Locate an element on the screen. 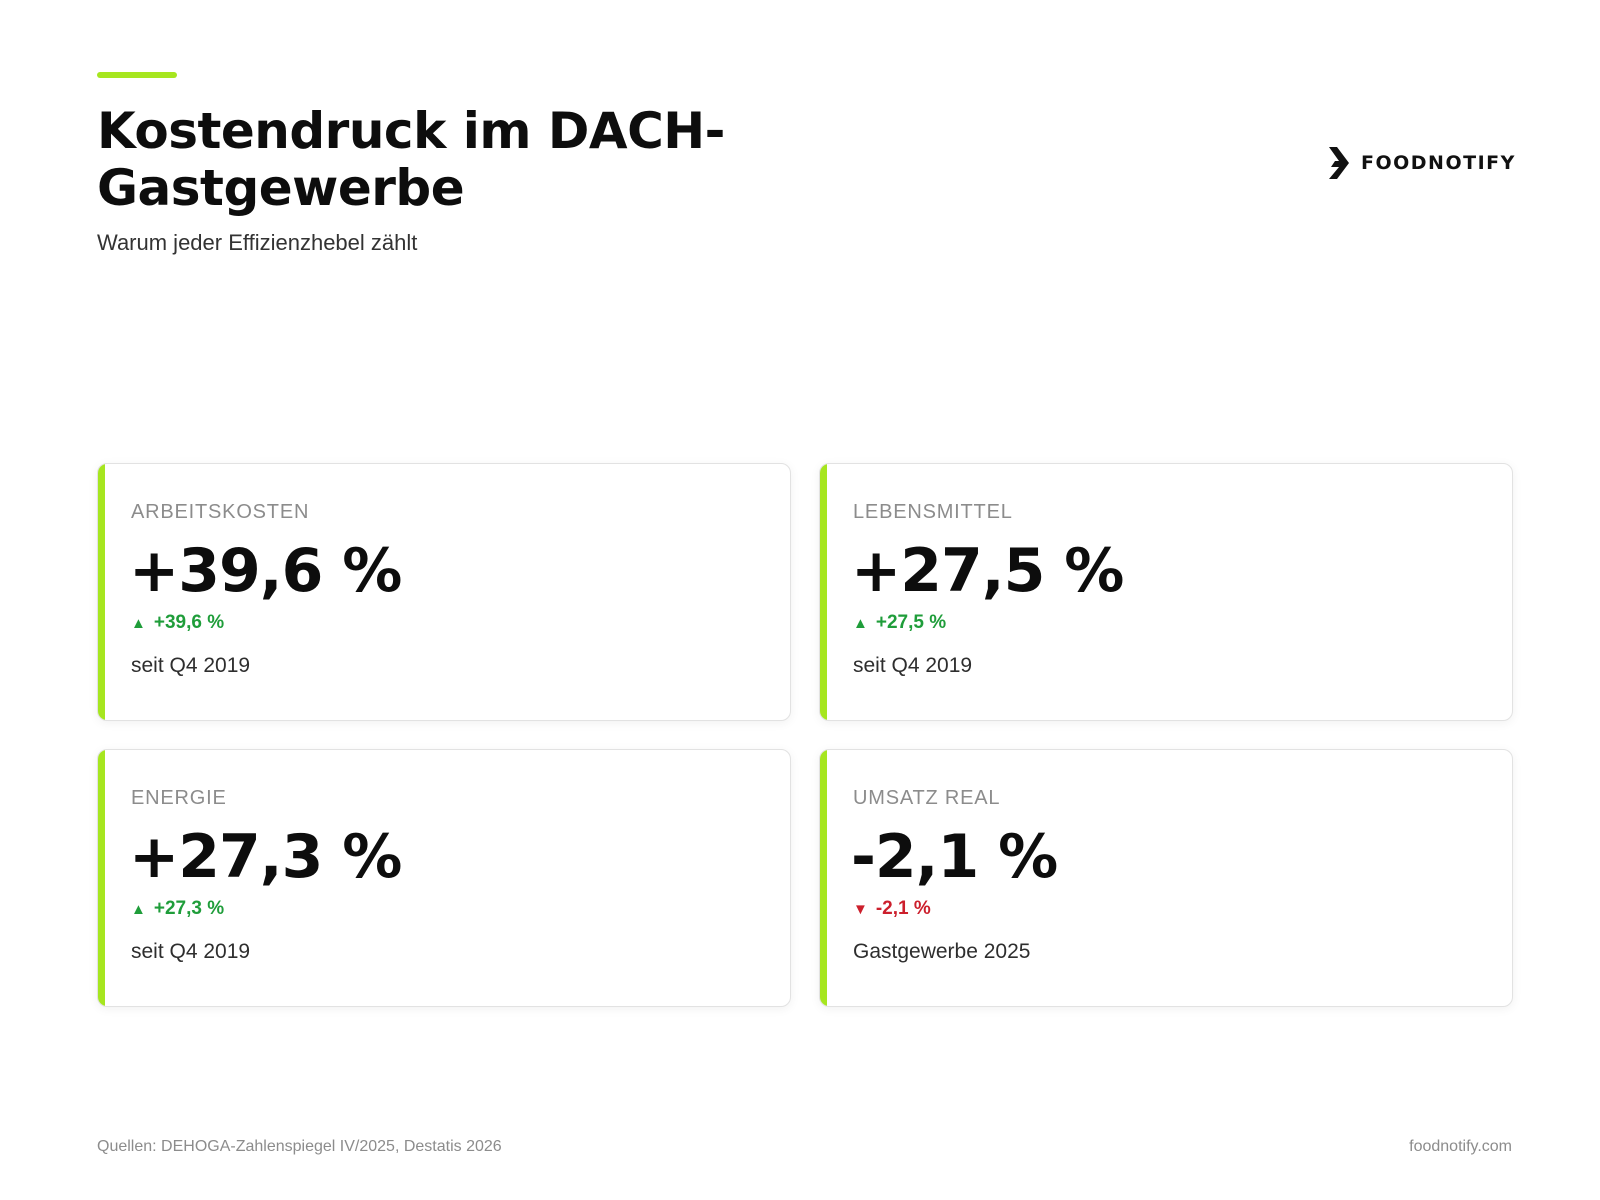 This screenshot has height=1200, width=1600. stat-delta: ▲ +27,3 % is located at coordinates (177, 909).